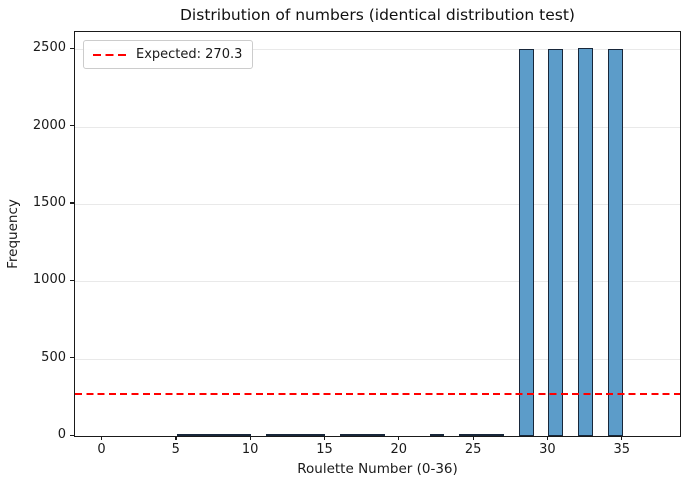 This screenshot has width=690, height=490. I want to click on y-tick-label: 1500, so click(49, 202).